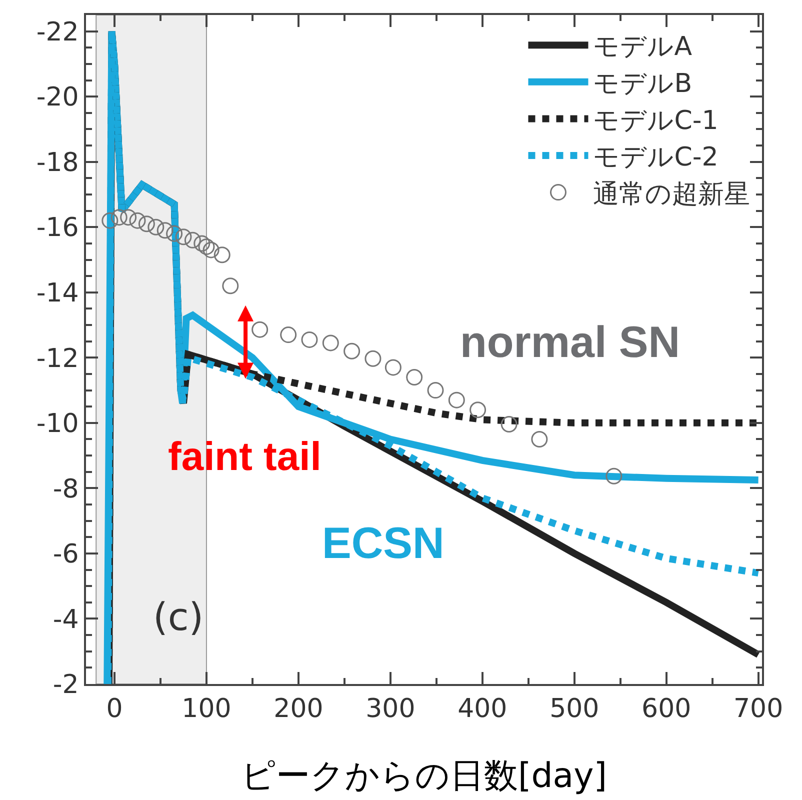 The width and height of the screenshot is (802, 800). What do you see at coordinates (114, 709) in the screenshot?
I see `x-tick-label: 0` at bounding box center [114, 709].